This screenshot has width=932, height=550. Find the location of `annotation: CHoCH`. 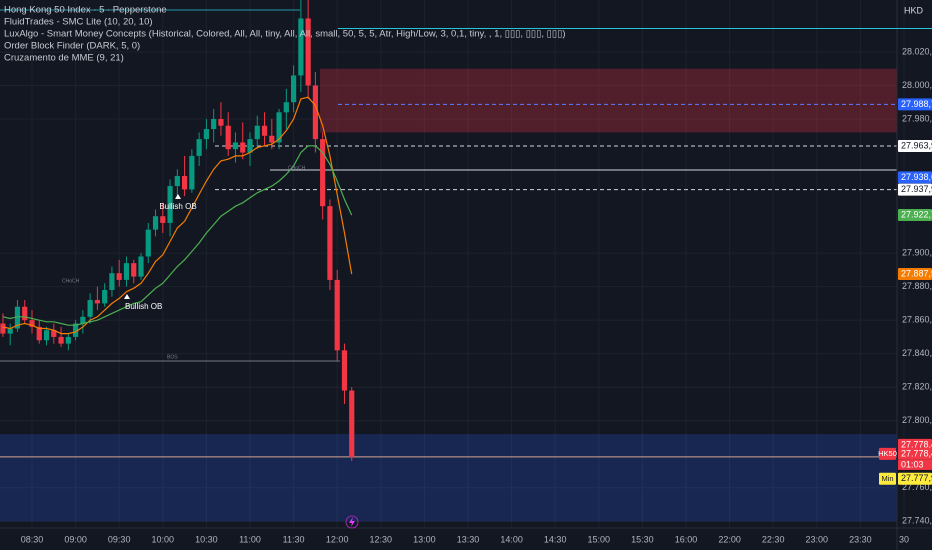

annotation: CHoCH is located at coordinates (71, 281).